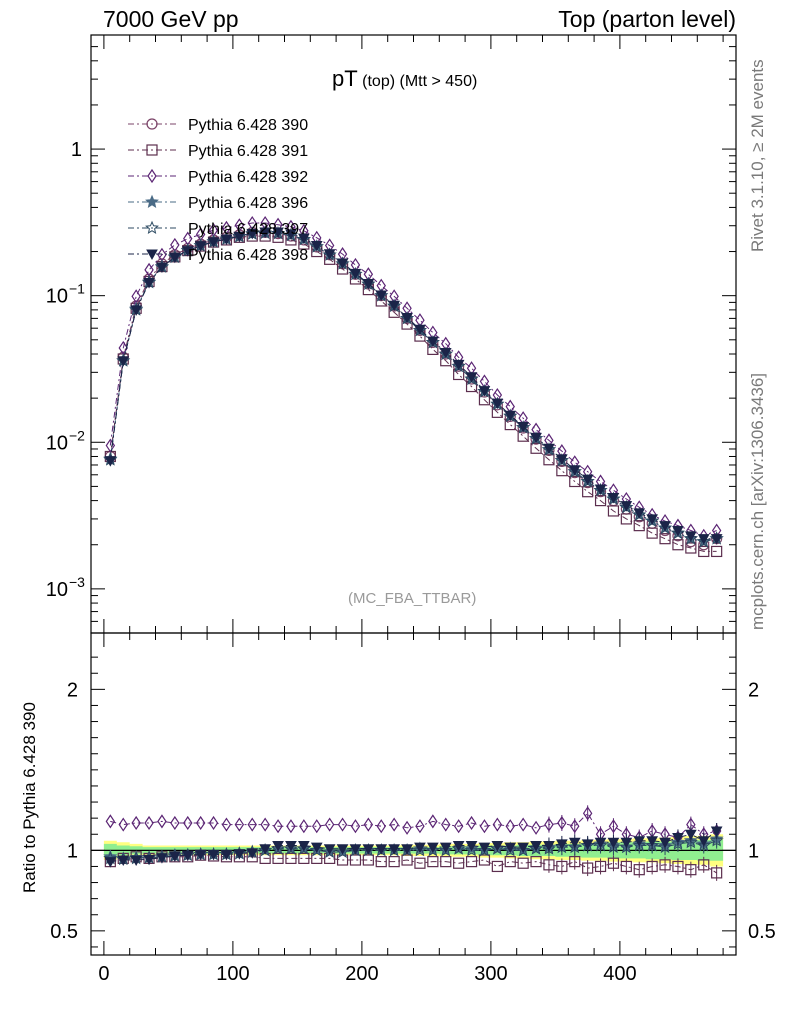 The image size is (786, 1024). Describe the element at coordinates (762, 932) in the screenshot. I see `ratio-y-tick-label-right: 0.5` at that location.